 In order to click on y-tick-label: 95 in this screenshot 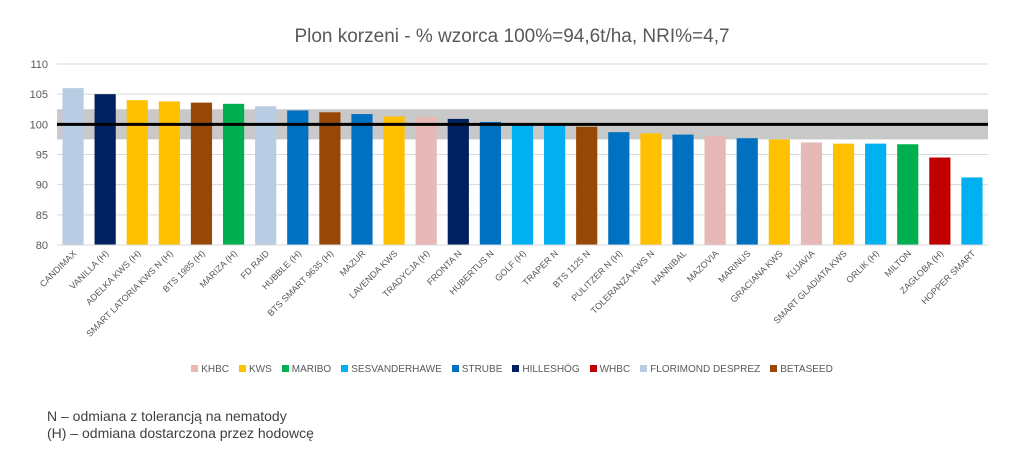, I will do `click(42, 156)`.